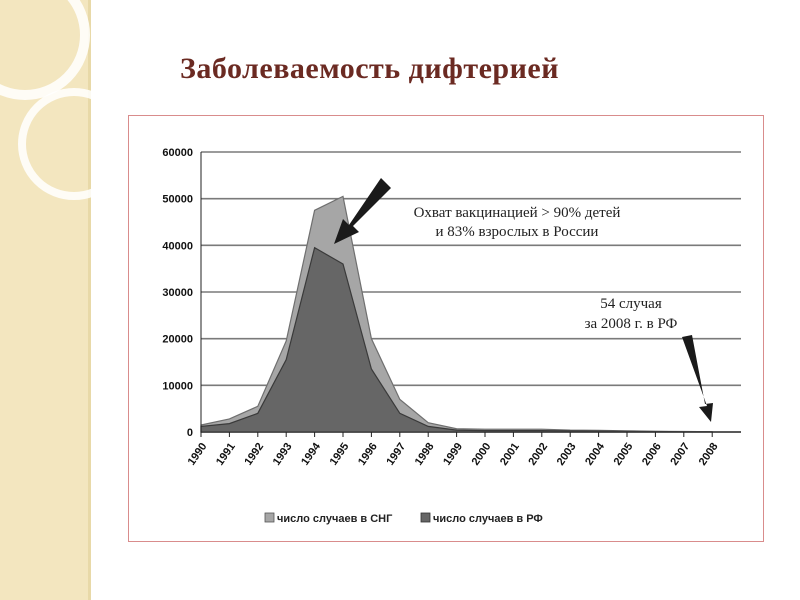 The width and height of the screenshot is (800, 600). What do you see at coordinates (283, 454) in the screenshot?
I see `x-tick-label: 1993` at bounding box center [283, 454].